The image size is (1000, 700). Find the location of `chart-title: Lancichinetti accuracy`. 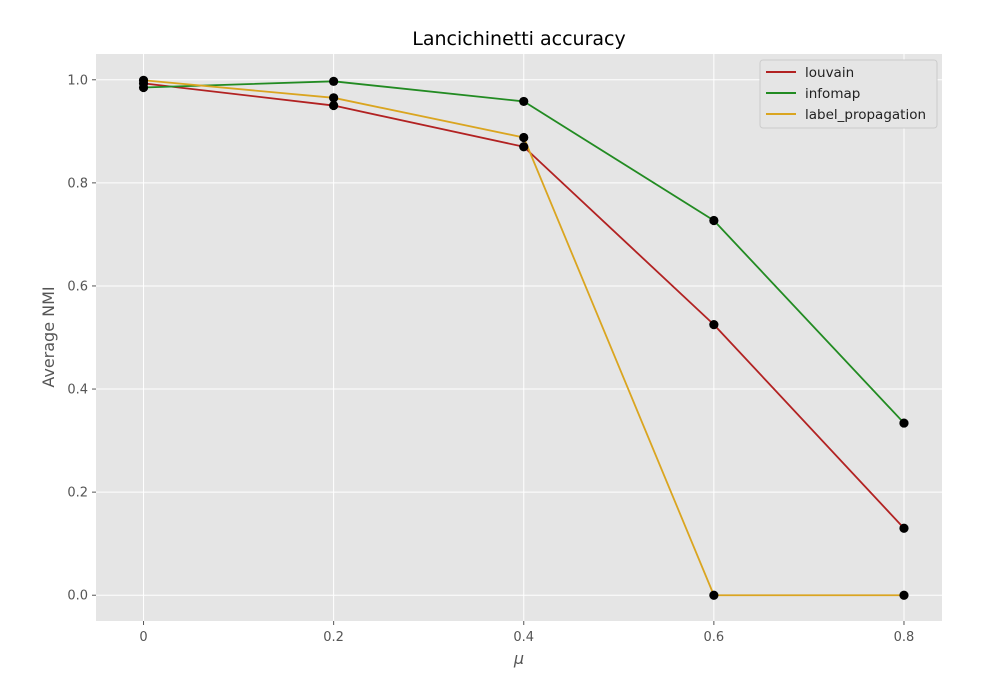

chart-title: Lancichinetti accuracy is located at coordinates (518, 39).